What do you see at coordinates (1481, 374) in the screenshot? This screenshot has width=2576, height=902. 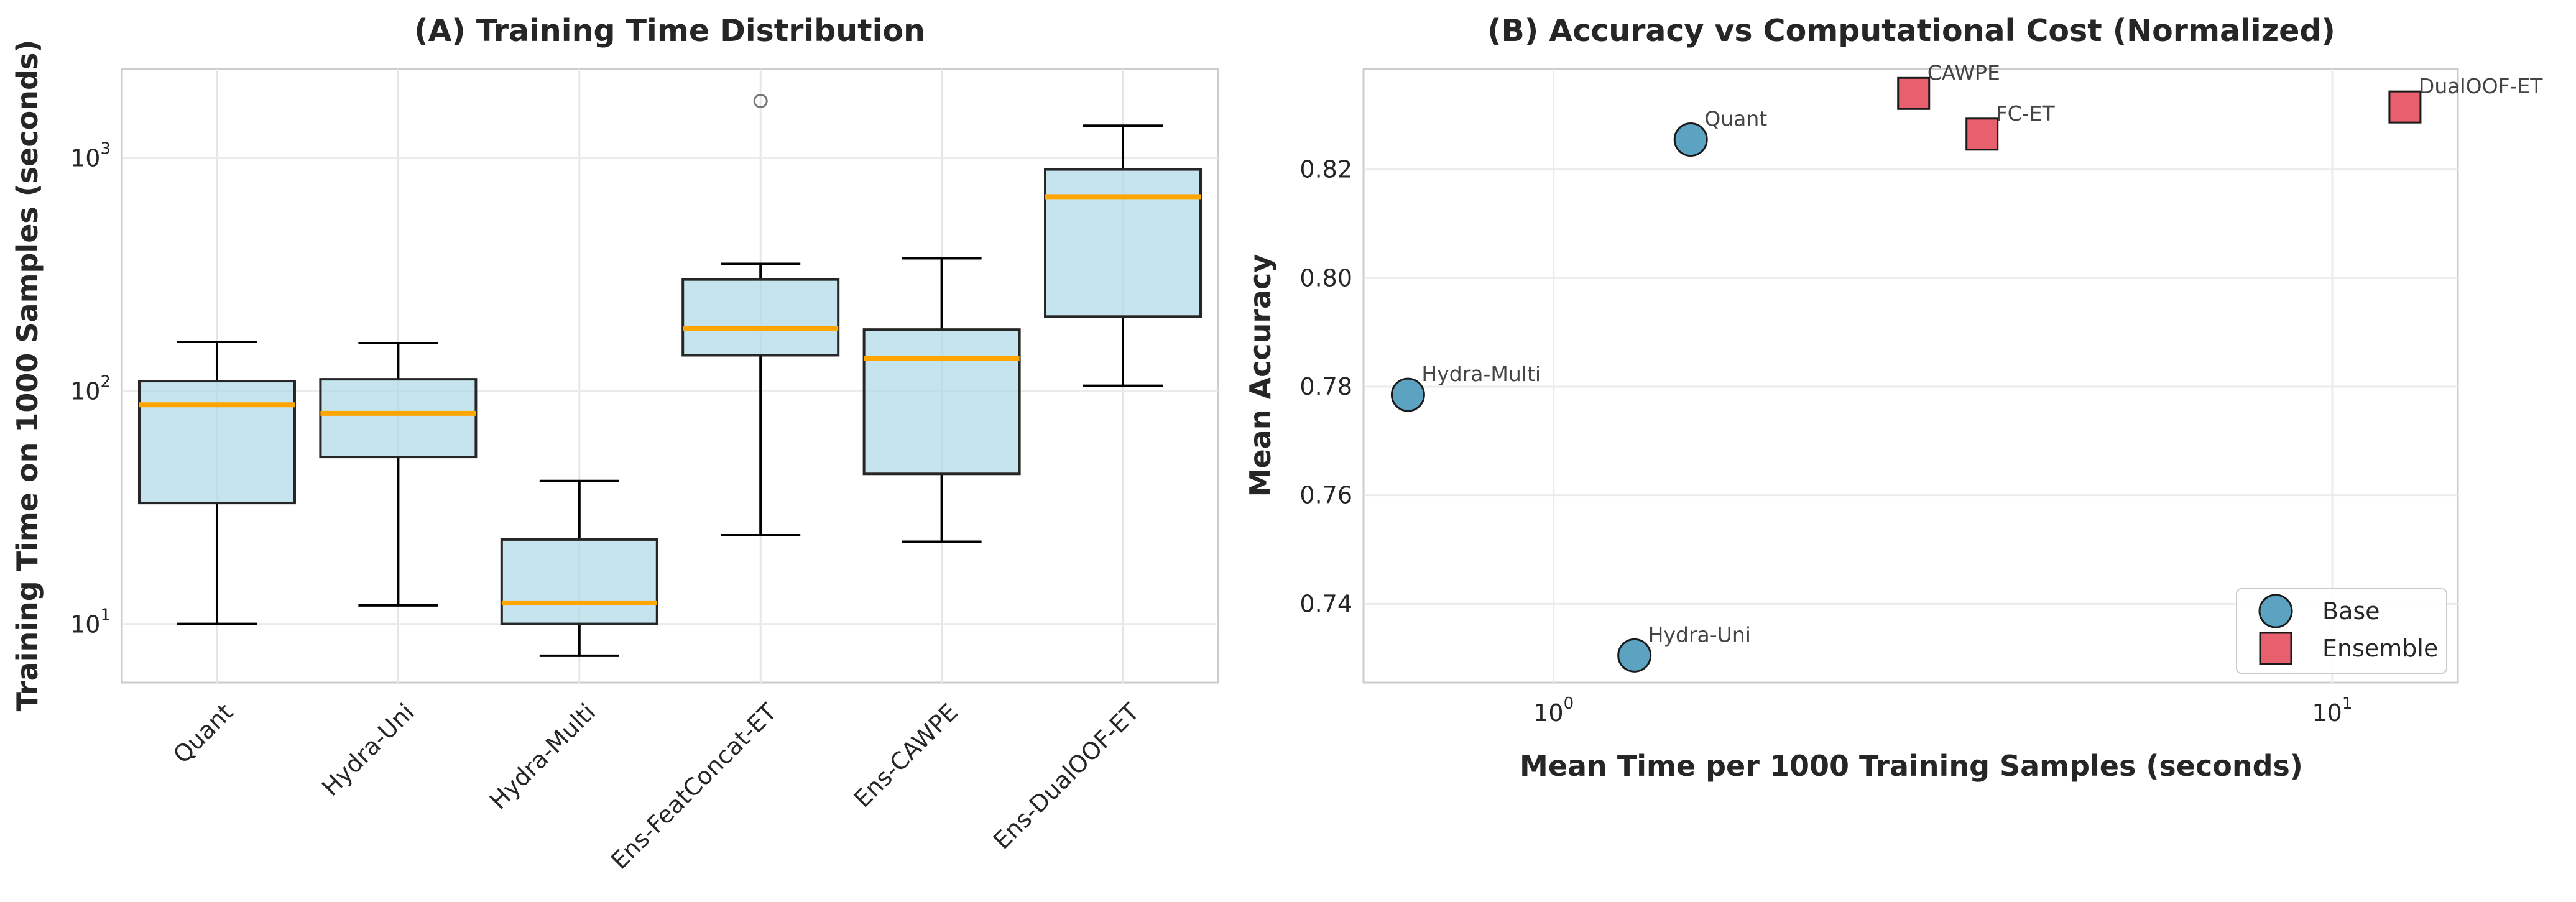 I see `point-annotation: Hydra-Multi` at bounding box center [1481, 374].